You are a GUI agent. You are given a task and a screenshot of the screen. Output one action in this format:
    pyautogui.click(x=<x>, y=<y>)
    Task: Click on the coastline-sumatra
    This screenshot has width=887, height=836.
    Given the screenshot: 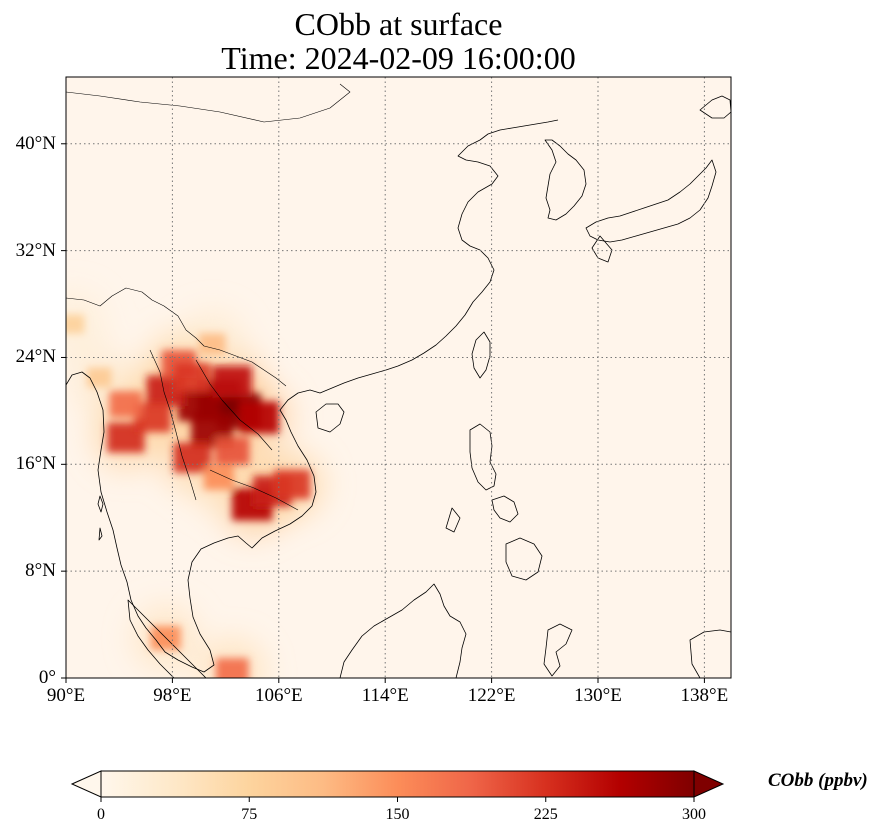 What is the action you would take?
    pyautogui.click(x=167, y=638)
    